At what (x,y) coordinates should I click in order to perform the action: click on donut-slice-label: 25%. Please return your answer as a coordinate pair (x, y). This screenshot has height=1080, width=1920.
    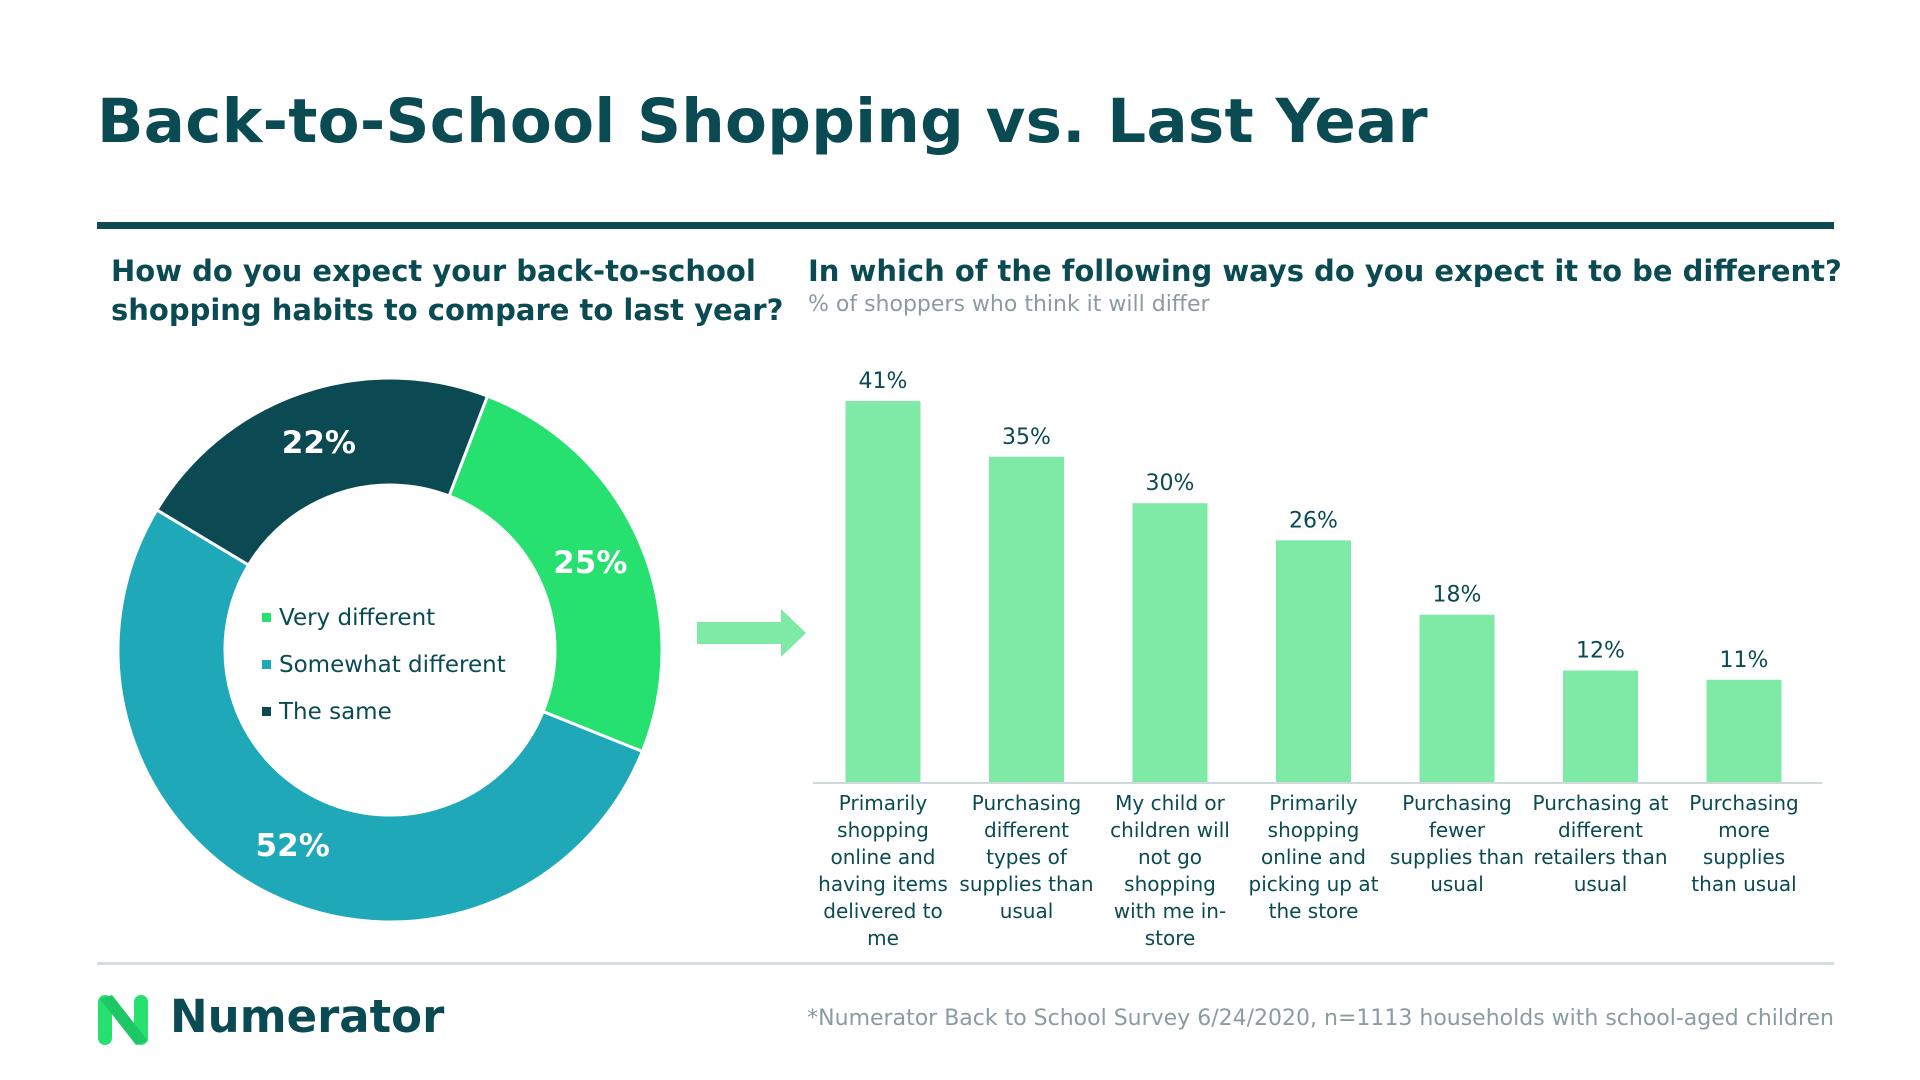
    Looking at the image, I should click on (590, 562).